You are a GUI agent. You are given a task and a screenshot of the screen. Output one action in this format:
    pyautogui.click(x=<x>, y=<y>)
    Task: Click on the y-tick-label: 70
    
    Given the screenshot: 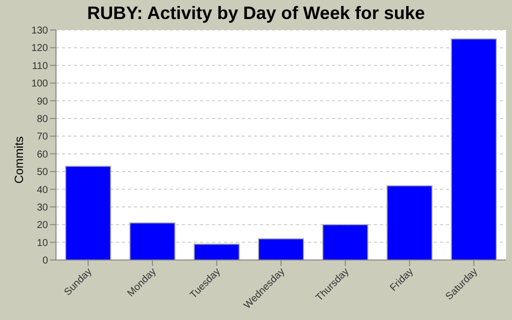 What is the action you would take?
    pyautogui.click(x=42, y=137)
    